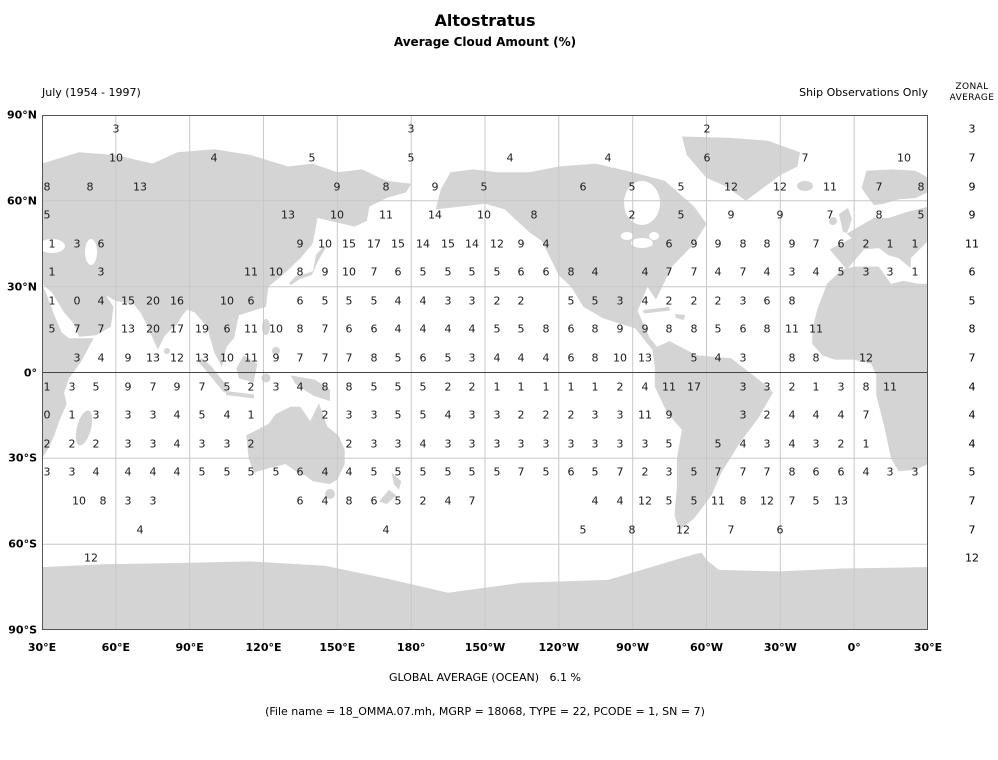 Image resolution: width=998 pixels, height=760 pixels. Describe the element at coordinates (374, 244) in the screenshot. I see `cloud-amount-value: 17` at that location.